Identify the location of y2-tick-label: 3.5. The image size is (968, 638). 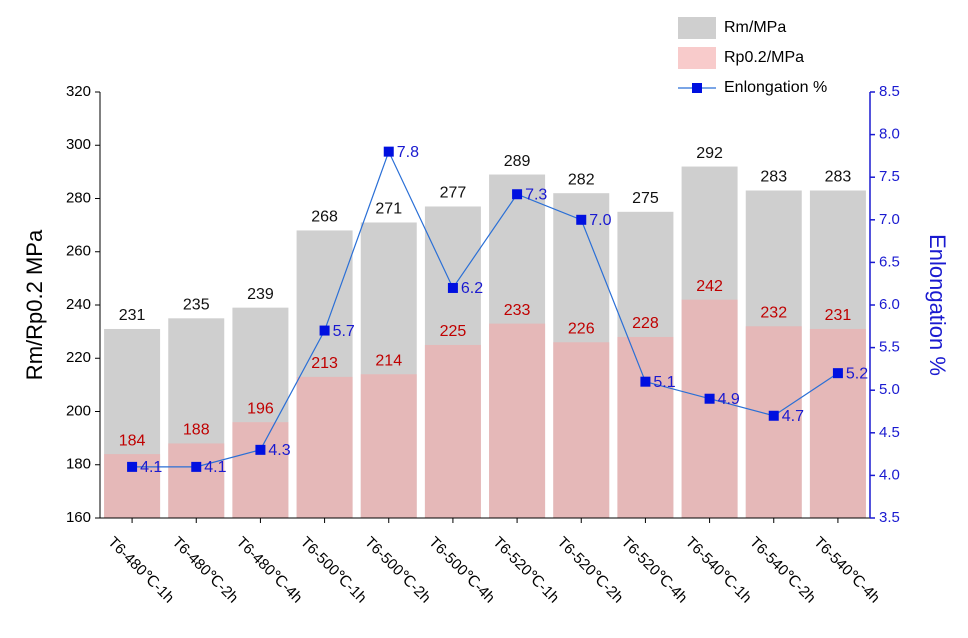
(889, 517).